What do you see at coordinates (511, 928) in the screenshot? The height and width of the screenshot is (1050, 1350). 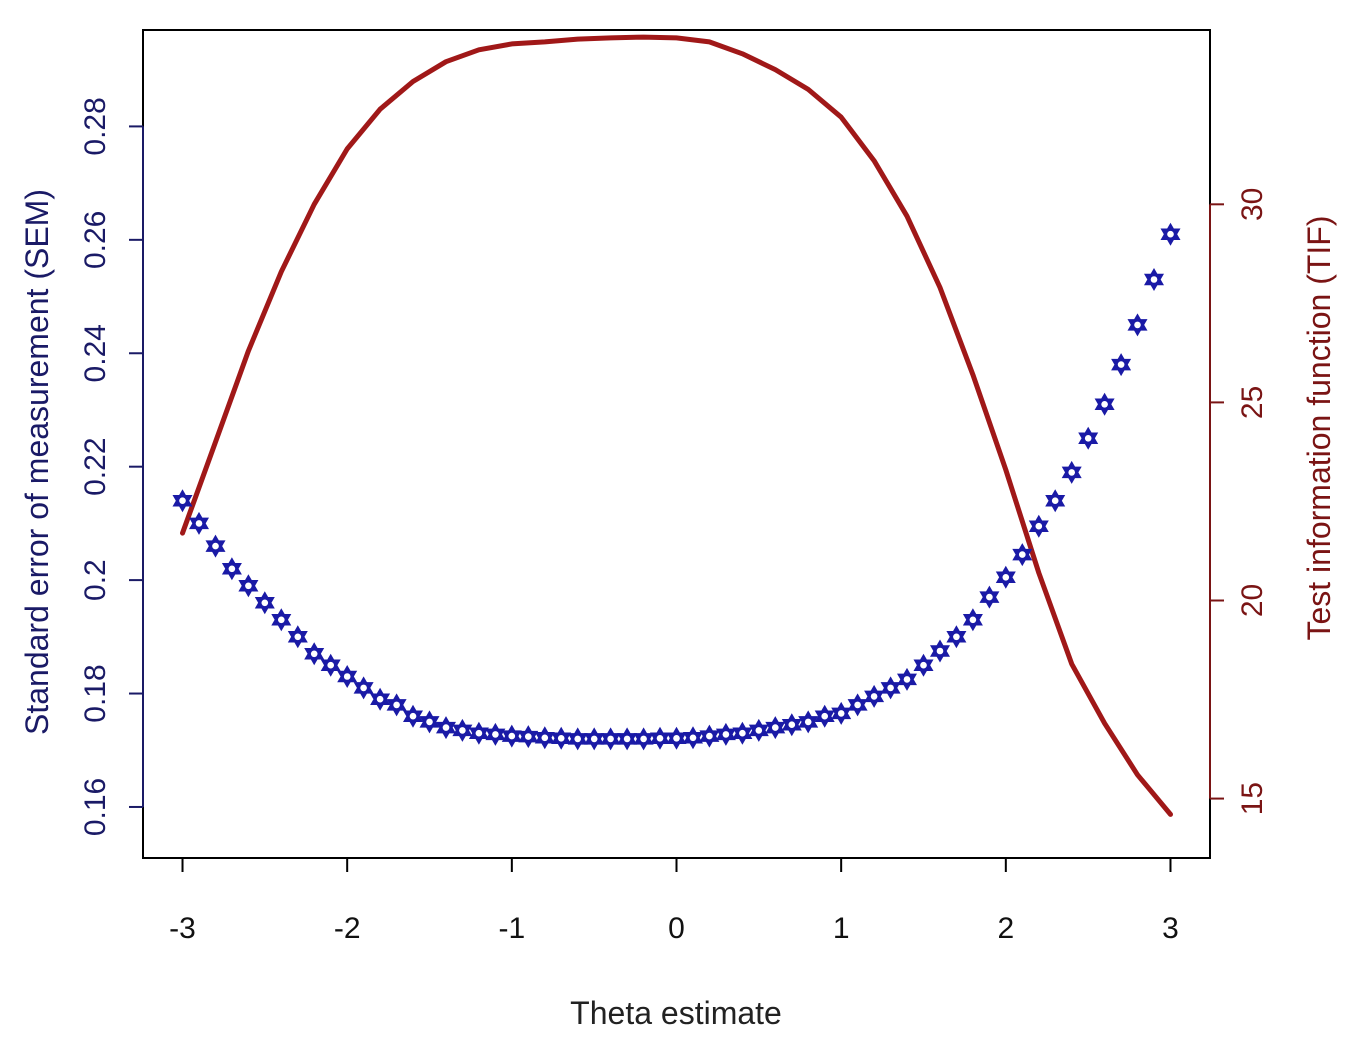 I see `x-tick-label: -1` at bounding box center [511, 928].